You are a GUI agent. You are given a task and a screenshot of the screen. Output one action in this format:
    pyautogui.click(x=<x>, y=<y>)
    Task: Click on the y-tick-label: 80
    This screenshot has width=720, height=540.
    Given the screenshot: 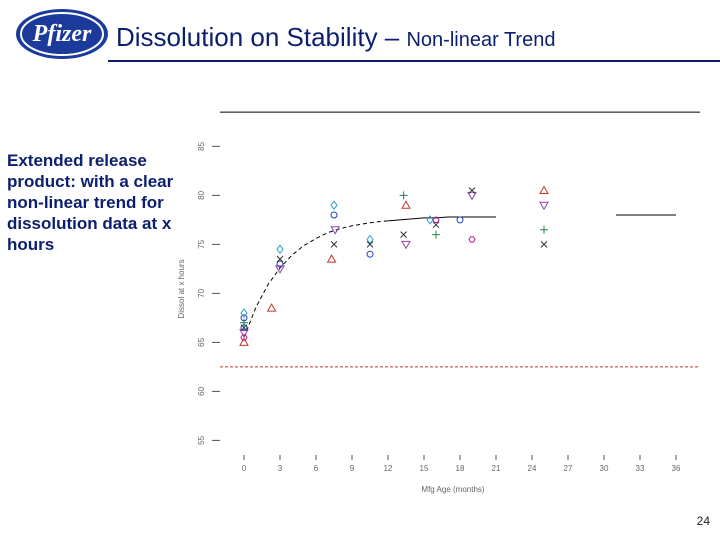 What is the action you would take?
    pyautogui.click(x=201, y=194)
    